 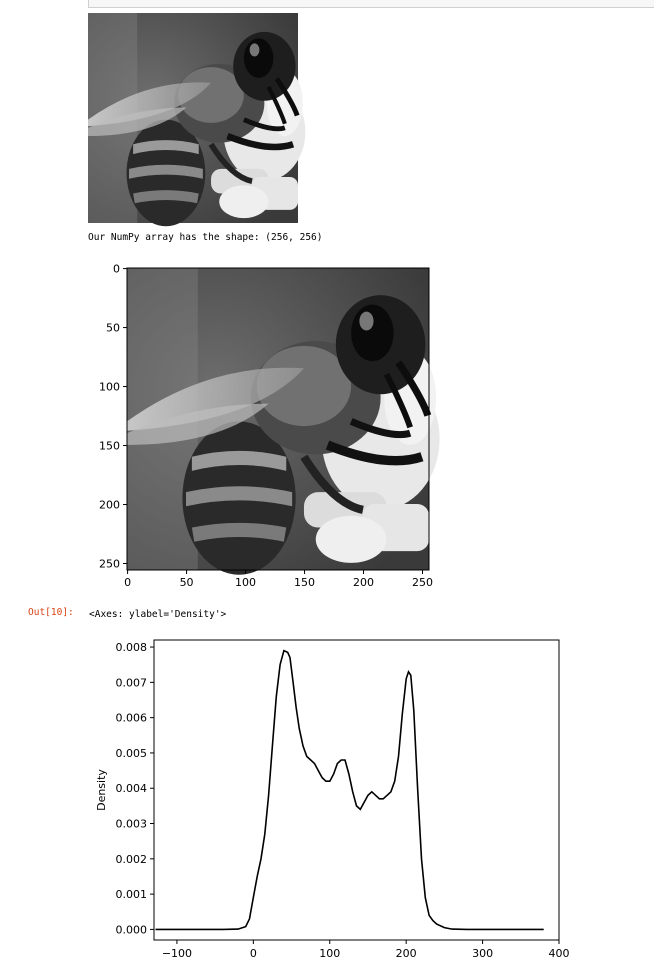 I want to click on y-tick-label: 0.006, so click(x=132, y=718).